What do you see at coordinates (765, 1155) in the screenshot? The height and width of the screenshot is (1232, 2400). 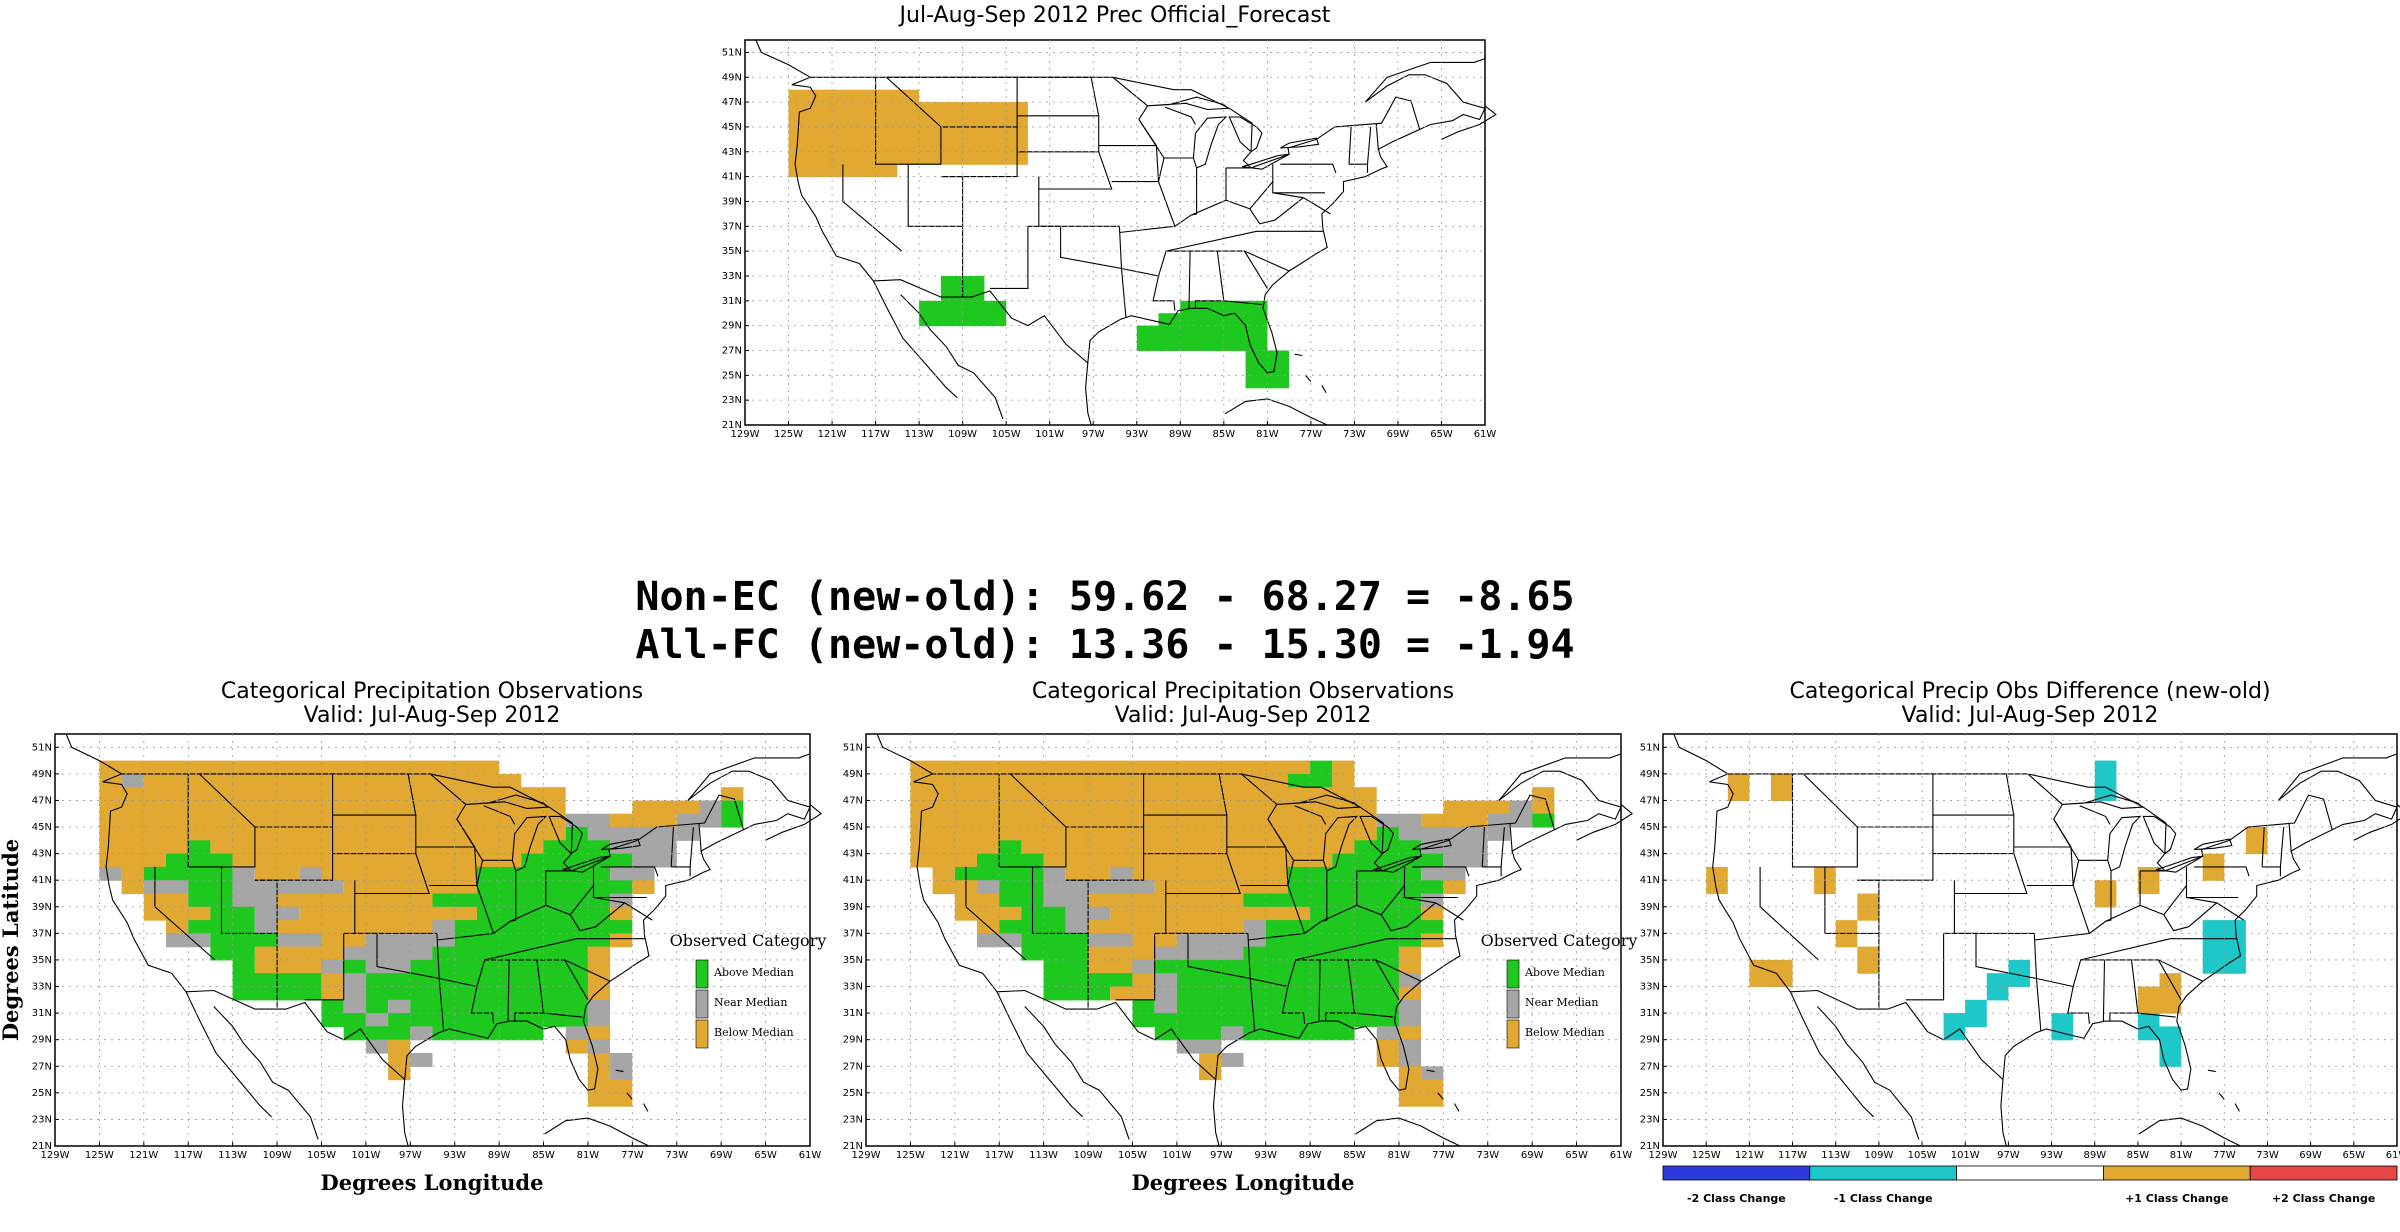 I see `tick-lon: 65W` at bounding box center [765, 1155].